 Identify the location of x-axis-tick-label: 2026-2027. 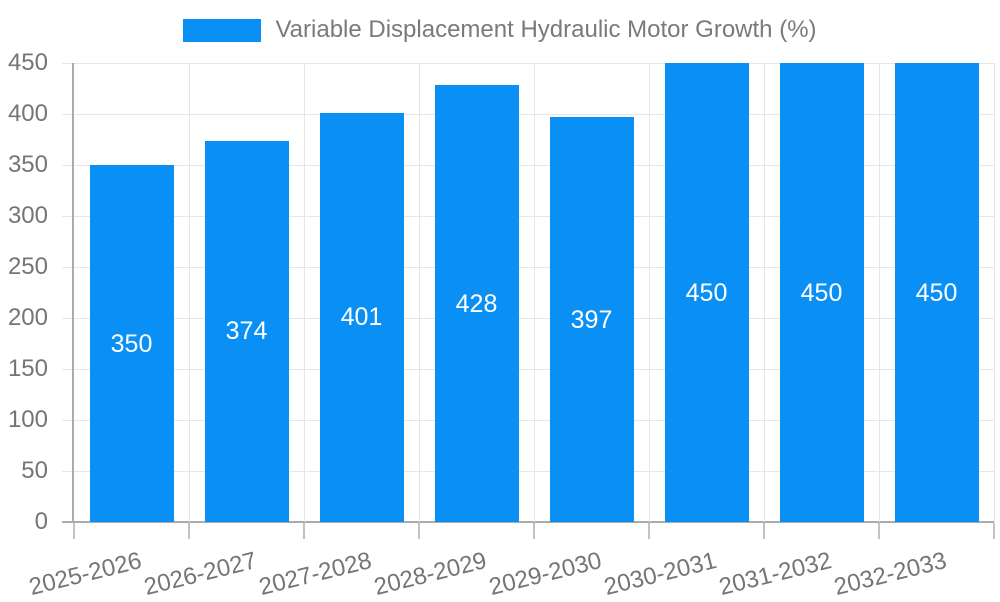
(200, 574).